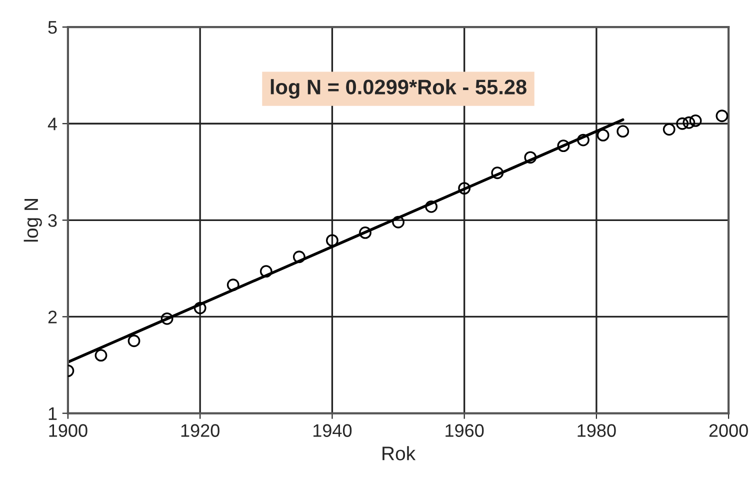 The width and height of the screenshot is (755, 492). What do you see at coordinates (52, 317) in the screenshot?
I see `y-tick-label: 2` at bounding box center [52, 317].